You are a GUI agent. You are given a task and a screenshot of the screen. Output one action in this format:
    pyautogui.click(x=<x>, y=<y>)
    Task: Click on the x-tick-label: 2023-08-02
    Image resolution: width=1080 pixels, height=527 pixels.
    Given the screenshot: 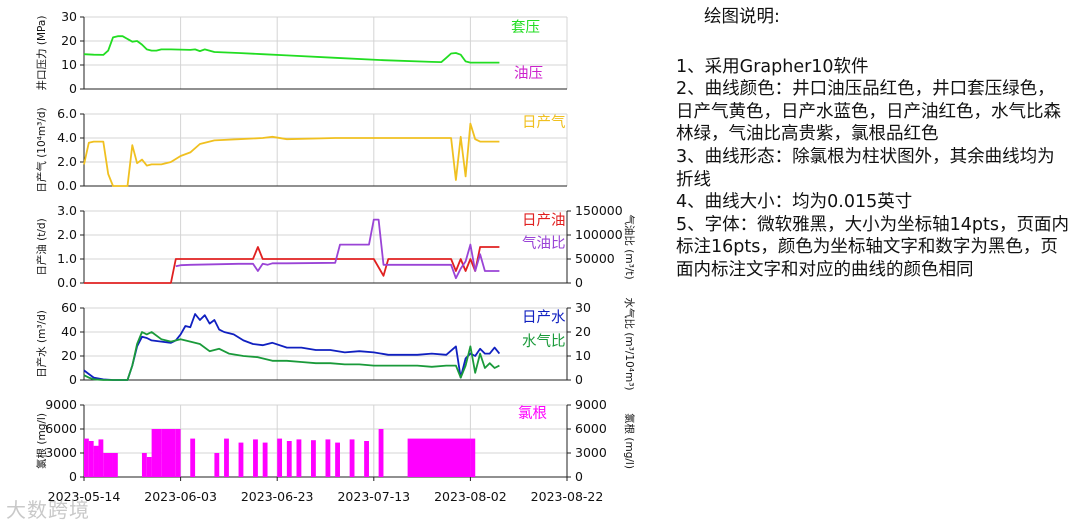 What is the action you would take?
    pyautogui.click(x=470, y=496)
    